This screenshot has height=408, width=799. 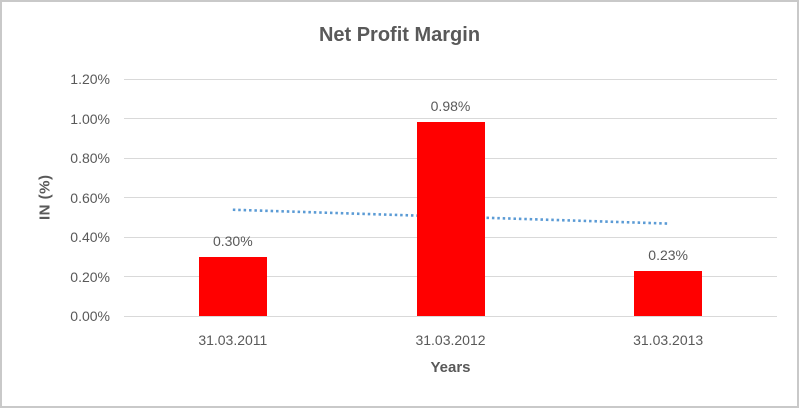 What do you see at coordinates (232, 240) in the screenshot?
I see `bar-data-label: 0.30%` at bounding box center [232, 240].